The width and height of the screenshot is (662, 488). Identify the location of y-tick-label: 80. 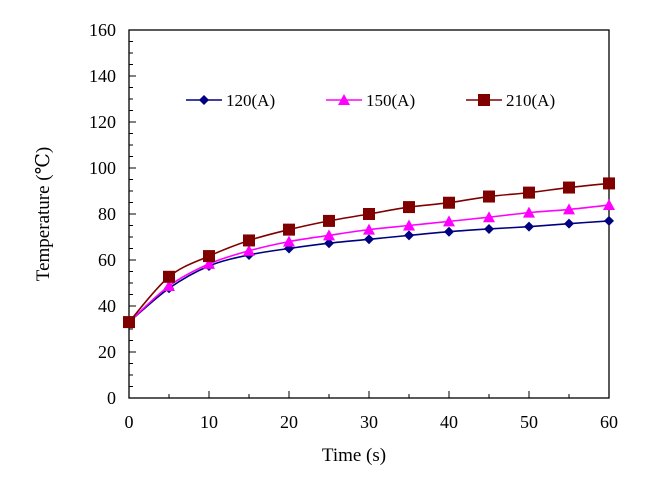
(107, 214).